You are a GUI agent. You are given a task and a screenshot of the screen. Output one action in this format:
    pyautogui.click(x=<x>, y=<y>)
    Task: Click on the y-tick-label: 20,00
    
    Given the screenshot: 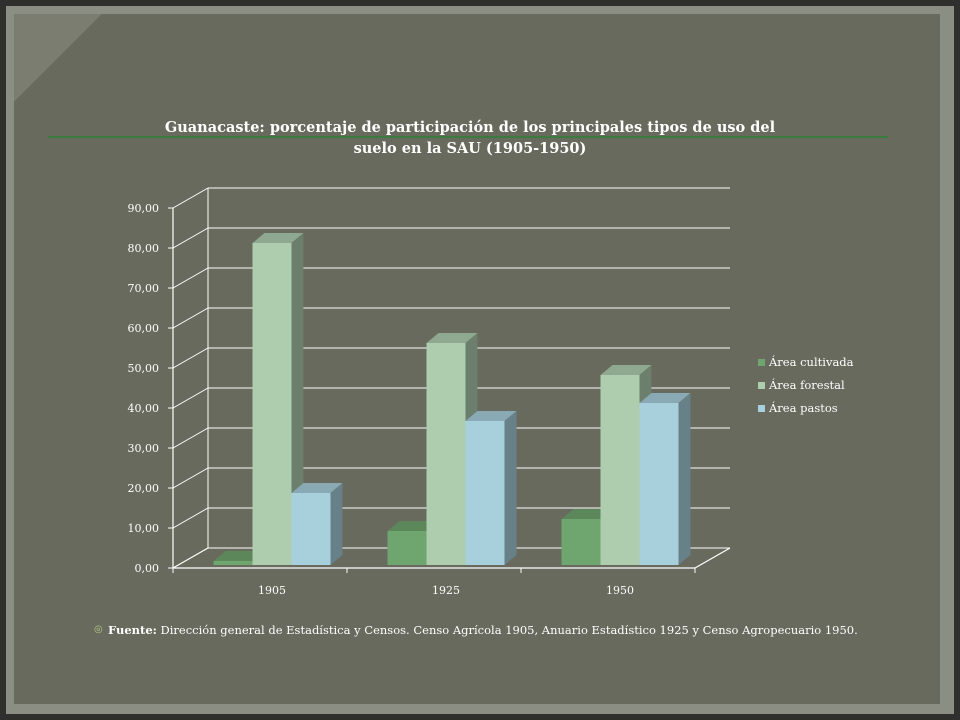 What is the action you would take?
    pyautogui.click(x=144, y=488)
    